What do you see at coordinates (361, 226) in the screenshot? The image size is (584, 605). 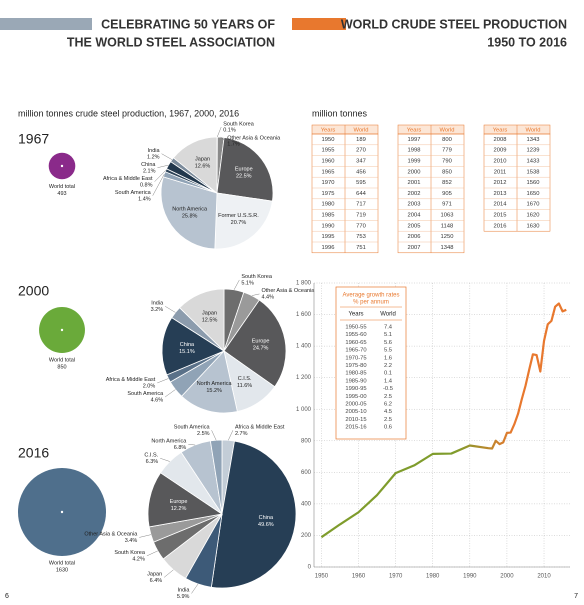 I see `table-cell: 770` at bounding box center [361, 226].